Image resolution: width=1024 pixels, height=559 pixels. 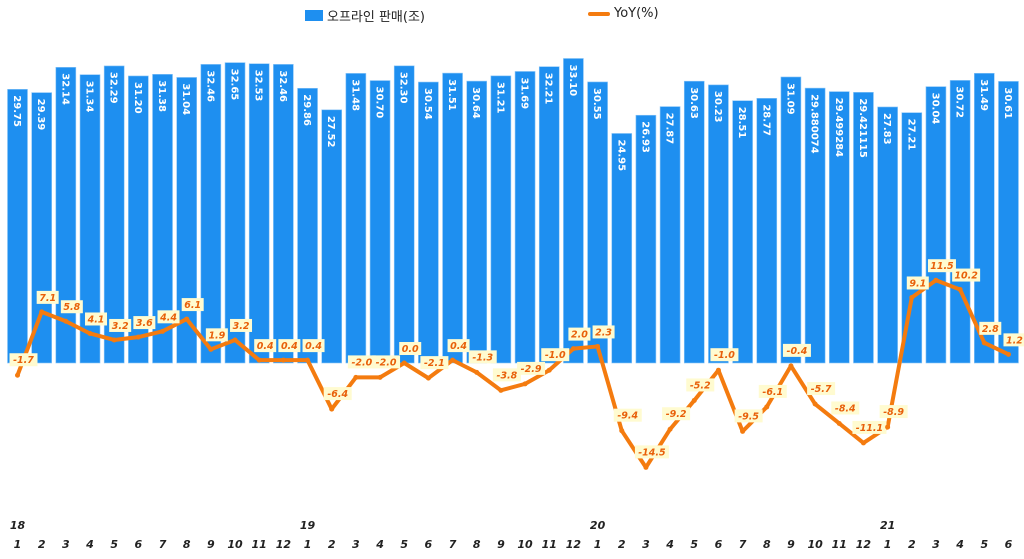 I want to click on bar-data-label: 29.421115, so click(x=862, y=128).